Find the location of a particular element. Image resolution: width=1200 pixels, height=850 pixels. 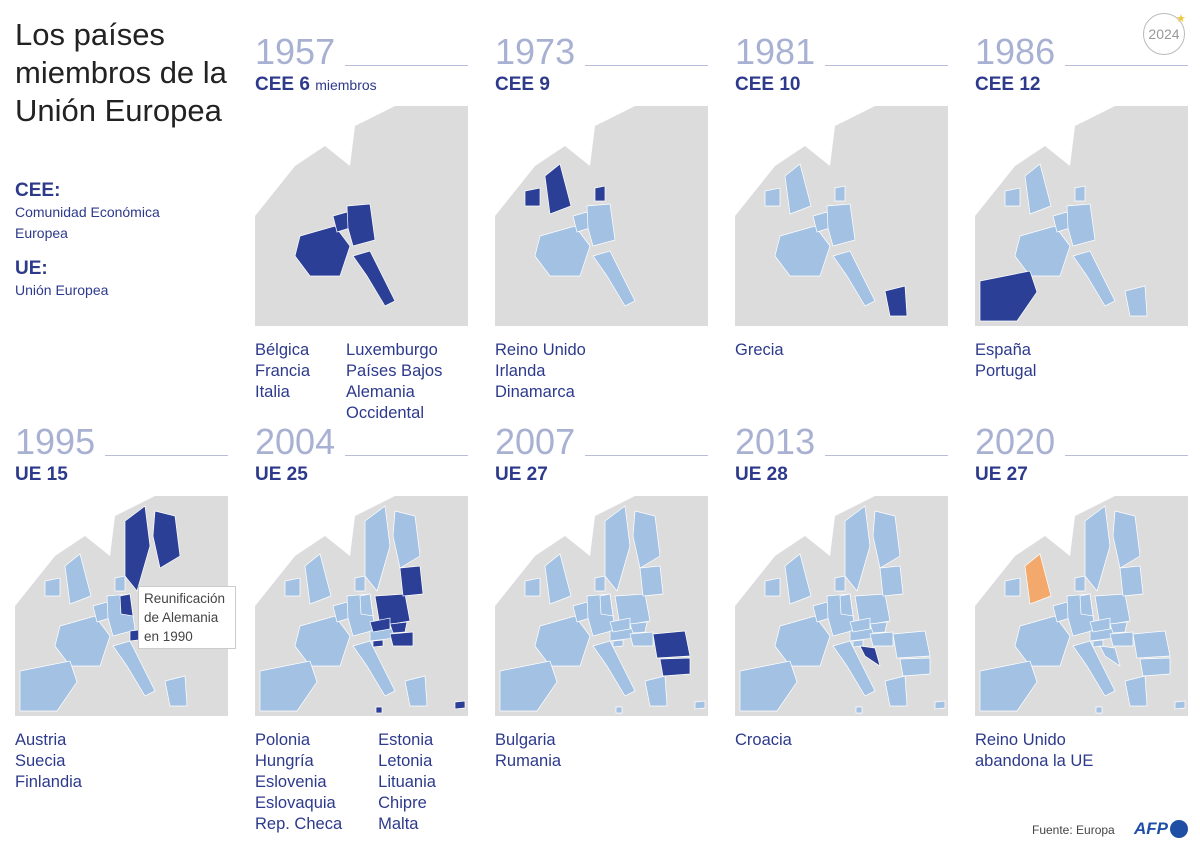

country-name: Eslovaquia is located at coordinates (295, 803).